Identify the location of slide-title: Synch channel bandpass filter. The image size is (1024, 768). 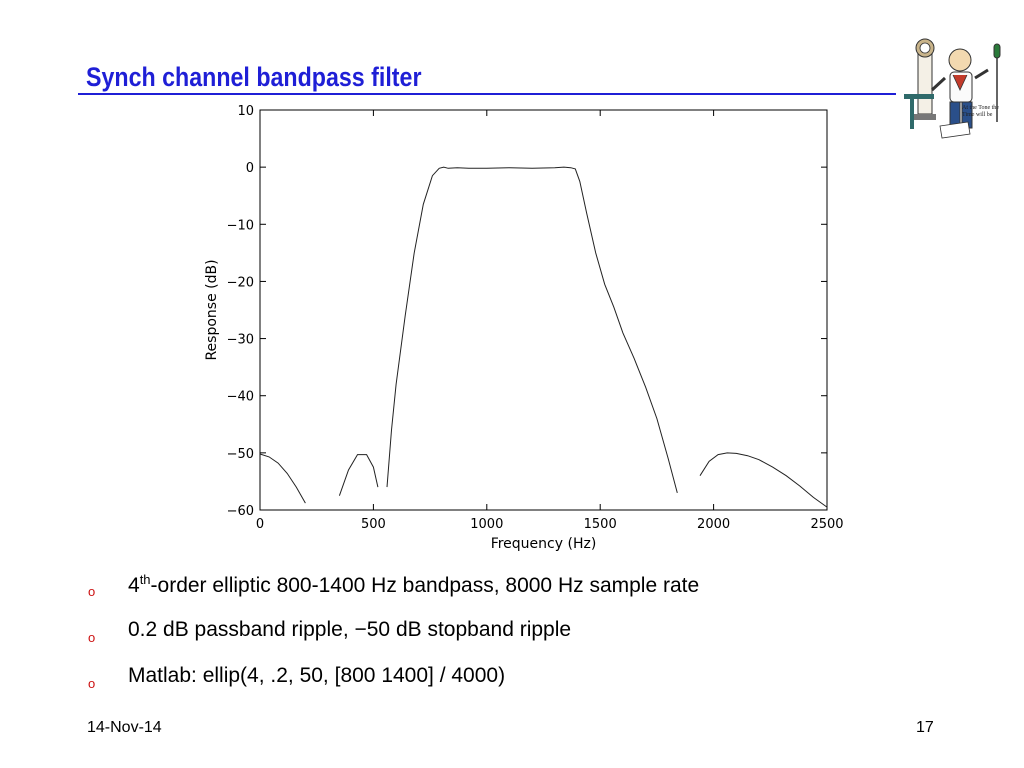
(254, 77).